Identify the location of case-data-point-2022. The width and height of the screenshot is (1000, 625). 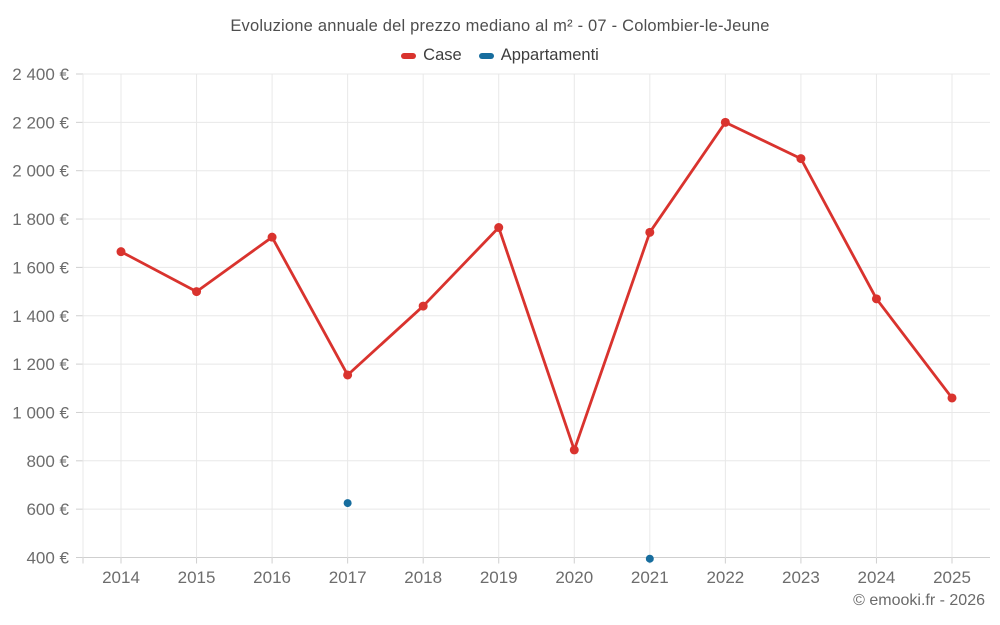
(725, 122).